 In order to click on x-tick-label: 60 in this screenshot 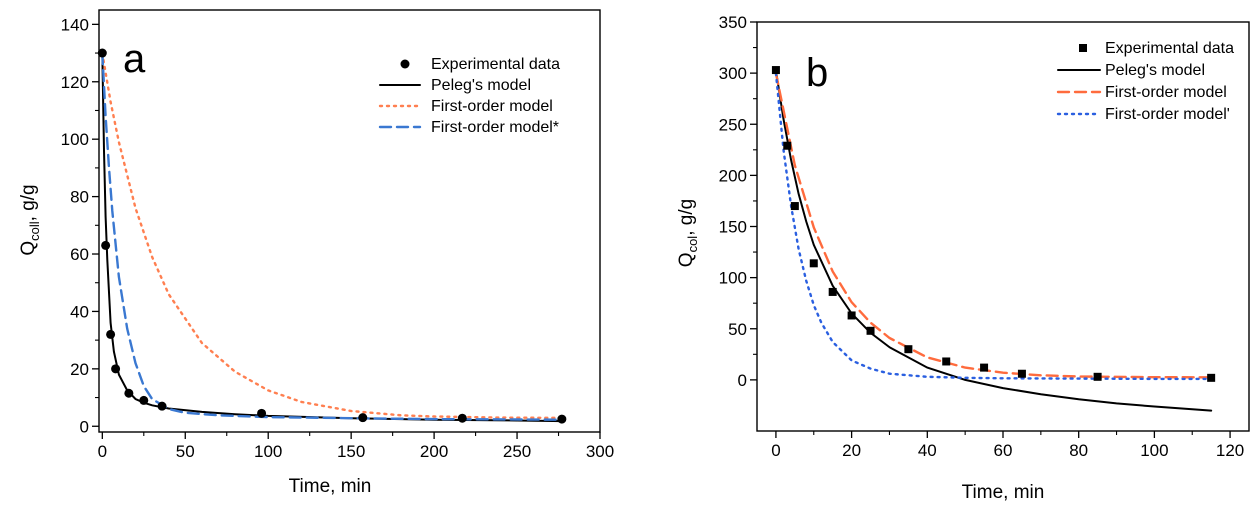, I will do `click(1003, 450)`.